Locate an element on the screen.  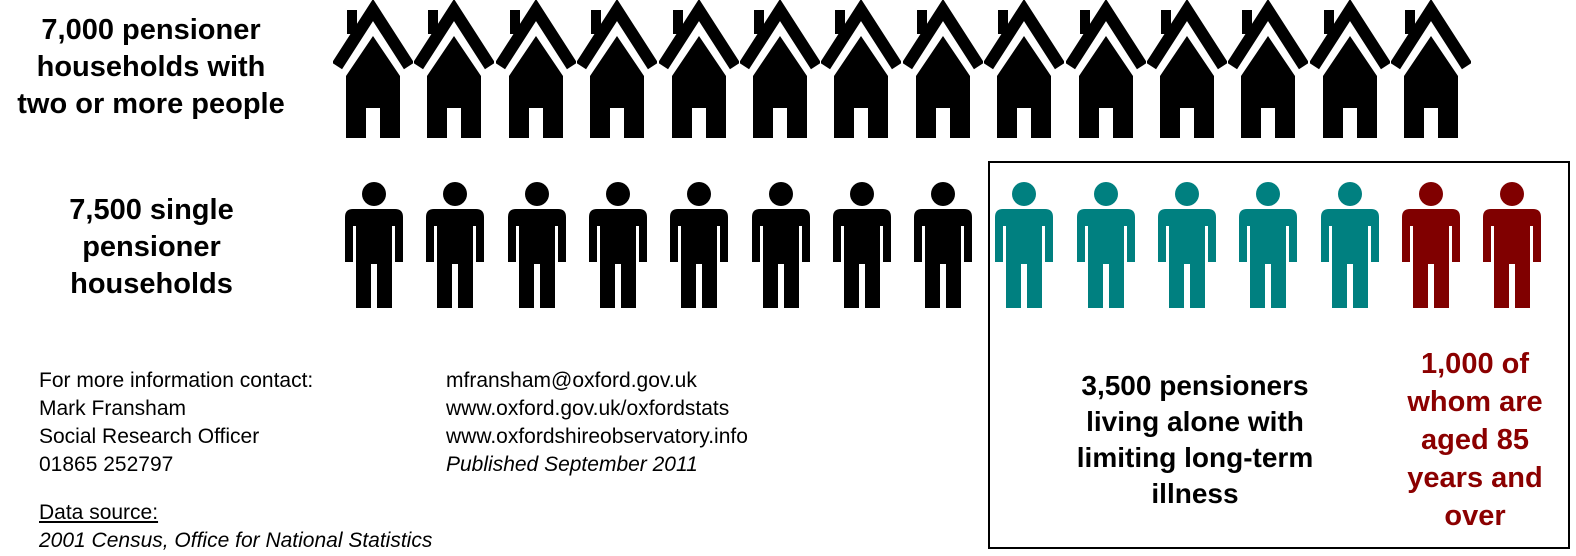
aged-85-text-line: whom are is located at coordinates (1475, 402).